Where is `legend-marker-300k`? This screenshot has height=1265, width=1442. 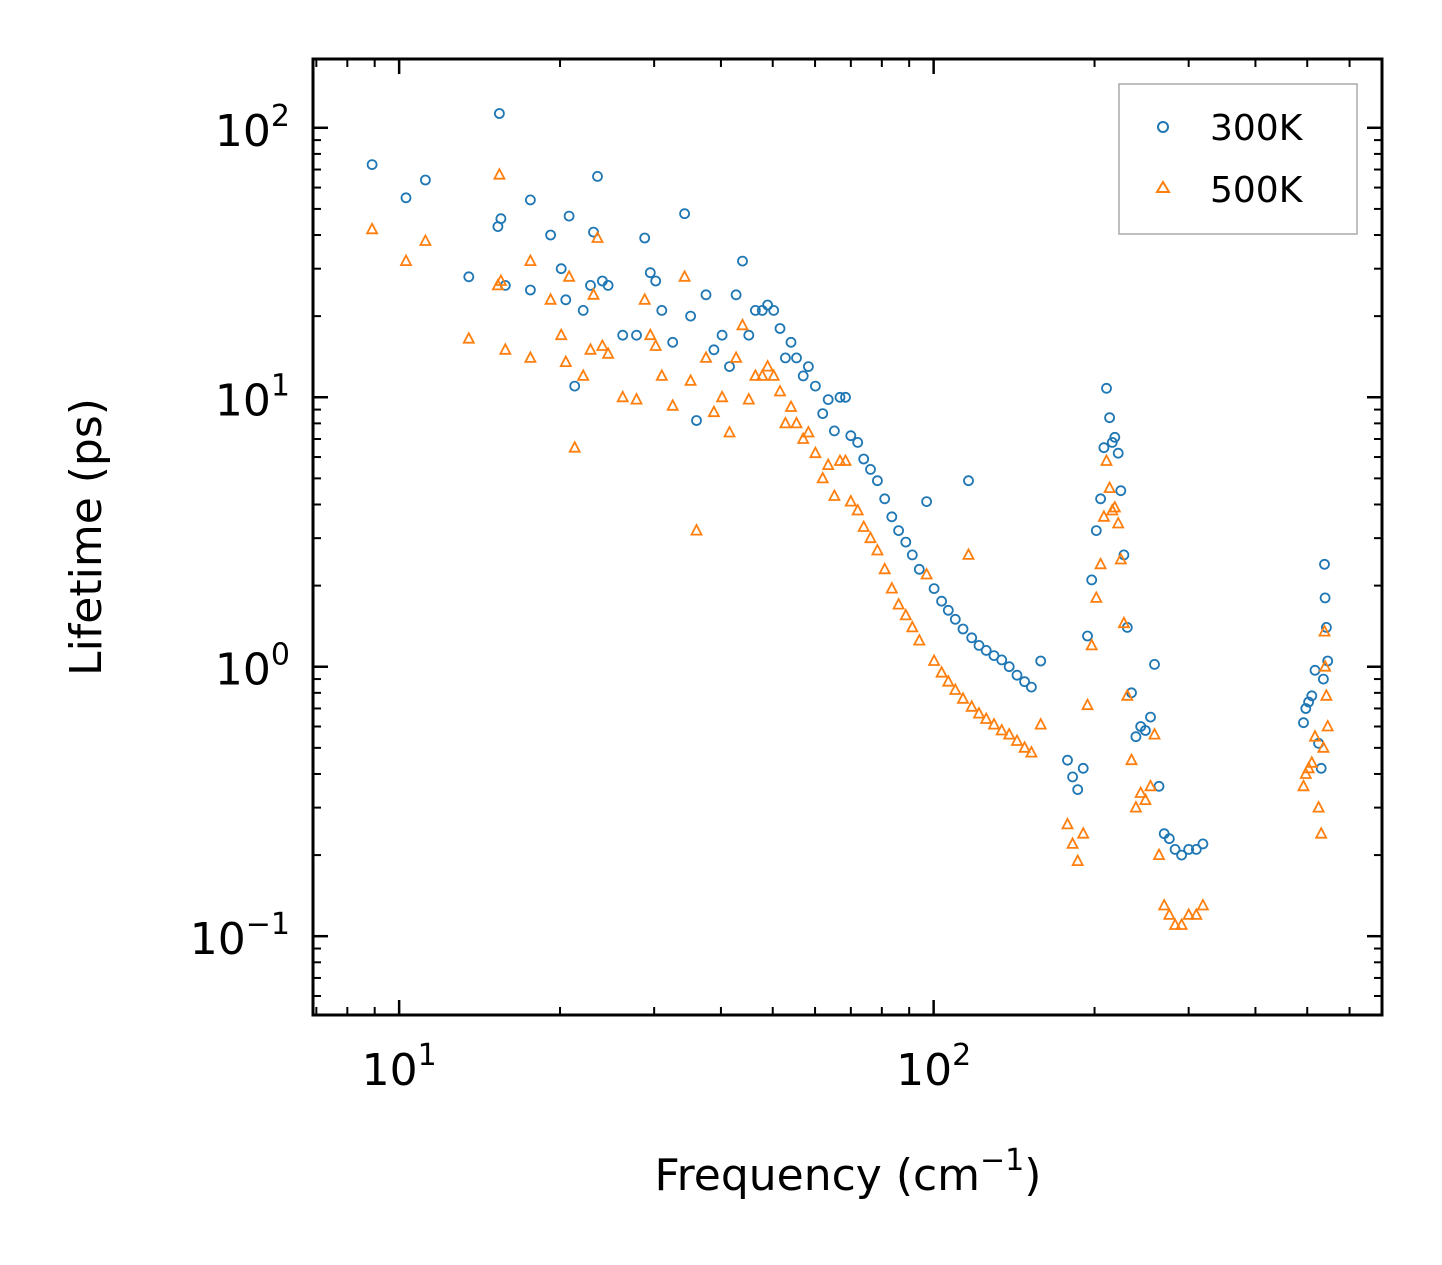 legend-marker-300k is located at coordinates (1163, 127).